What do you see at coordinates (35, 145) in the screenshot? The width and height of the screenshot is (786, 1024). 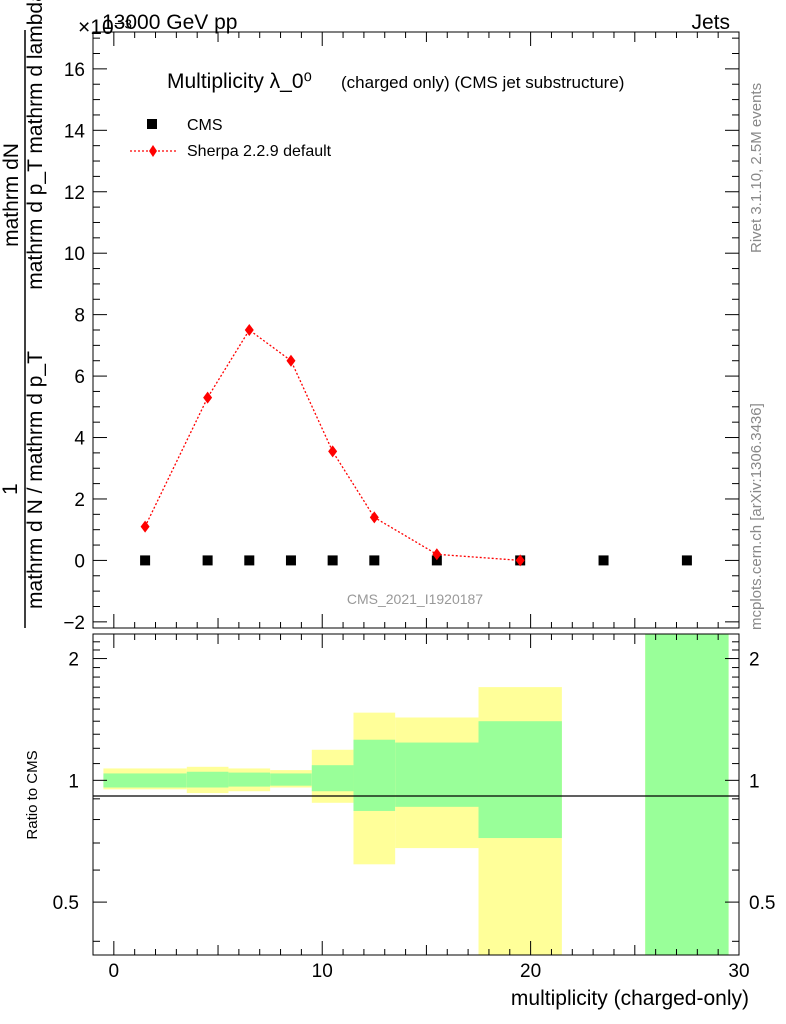 I see `main-ylabel-numerator-2: mathrm d p_T mathrm d lambda` at bounding box center [35, 145].